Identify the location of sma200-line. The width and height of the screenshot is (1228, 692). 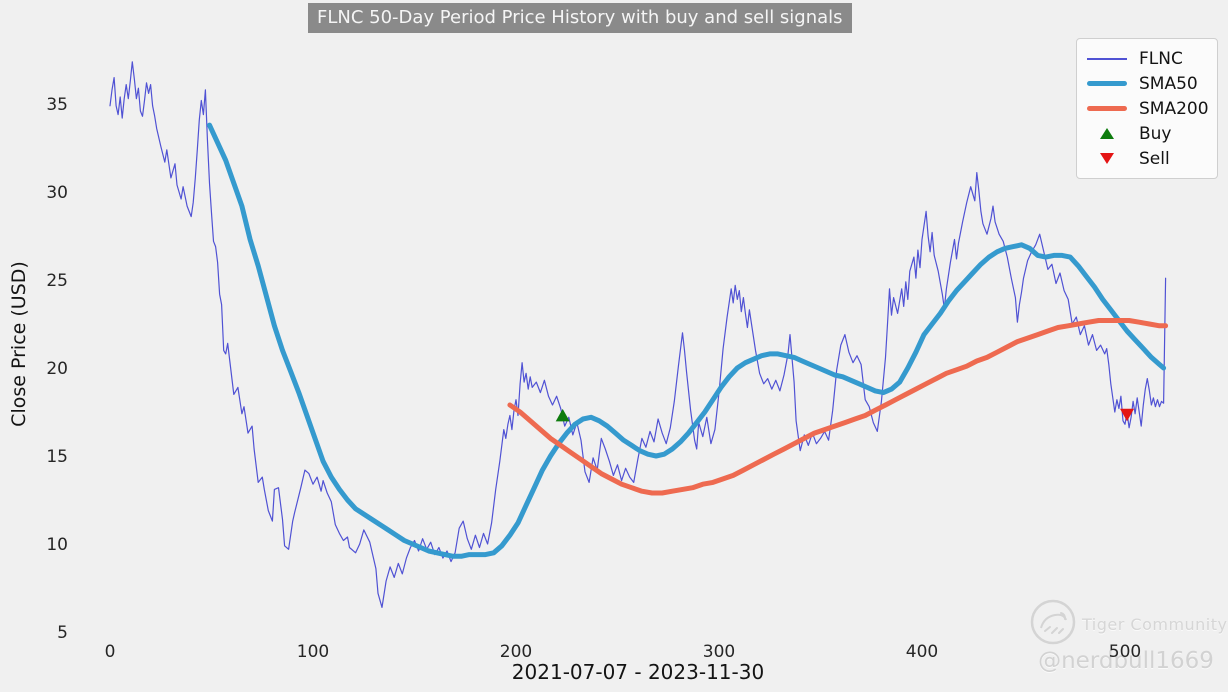
(838, 407).